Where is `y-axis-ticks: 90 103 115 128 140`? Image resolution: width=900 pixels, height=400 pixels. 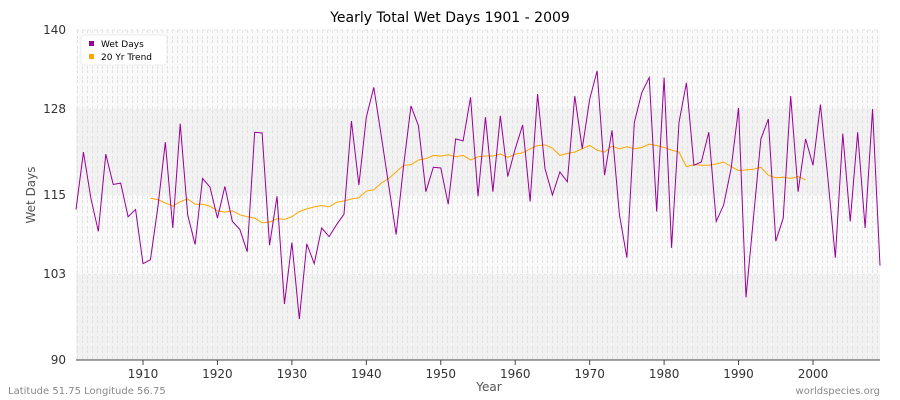
y-axis-ticks: 90 103 115 128 140 is located at coordinates (54, 195).